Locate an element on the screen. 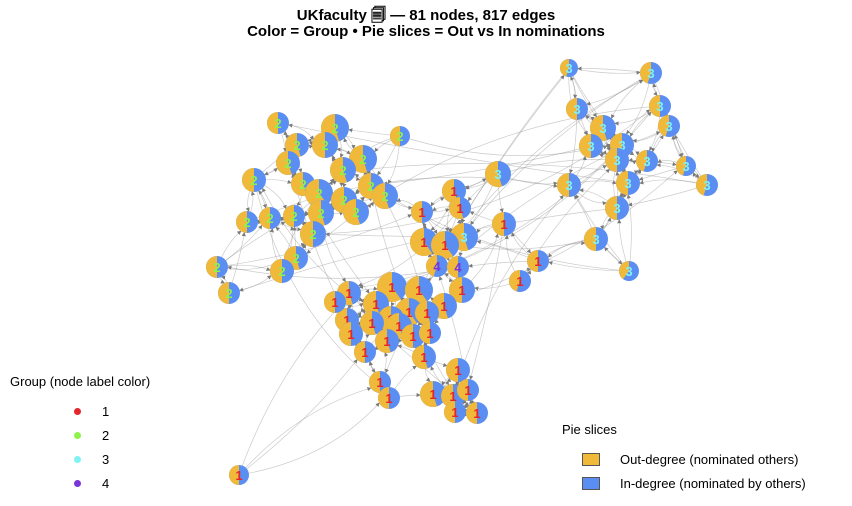  pie-legend-item-out: Out-degree (nominated others) is located at coordinates (690, 459).